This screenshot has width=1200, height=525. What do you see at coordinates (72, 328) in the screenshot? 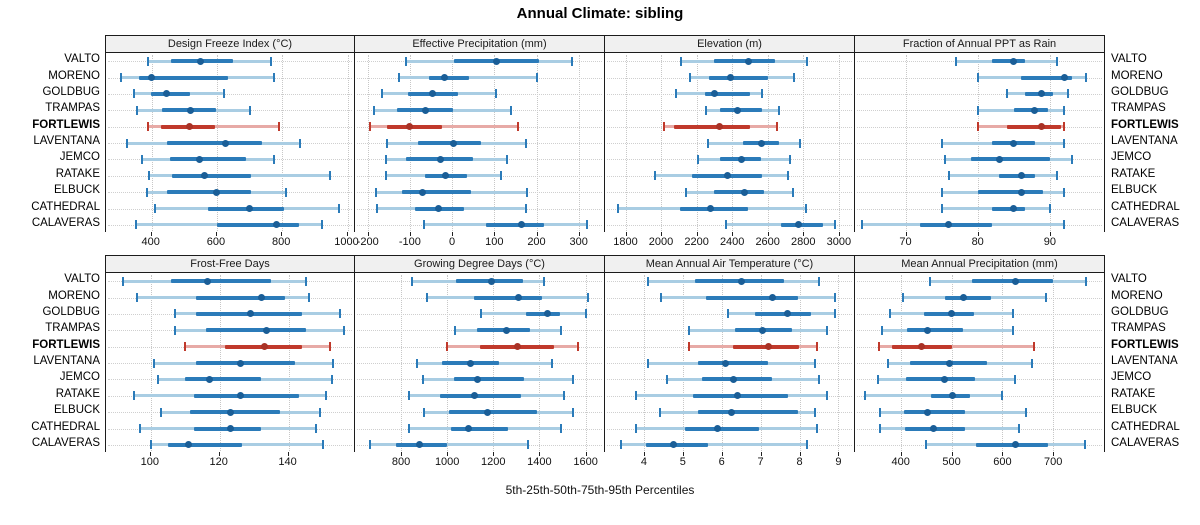
I see `station-label-left: TRAMPAS` at bounding box center [72, 328].